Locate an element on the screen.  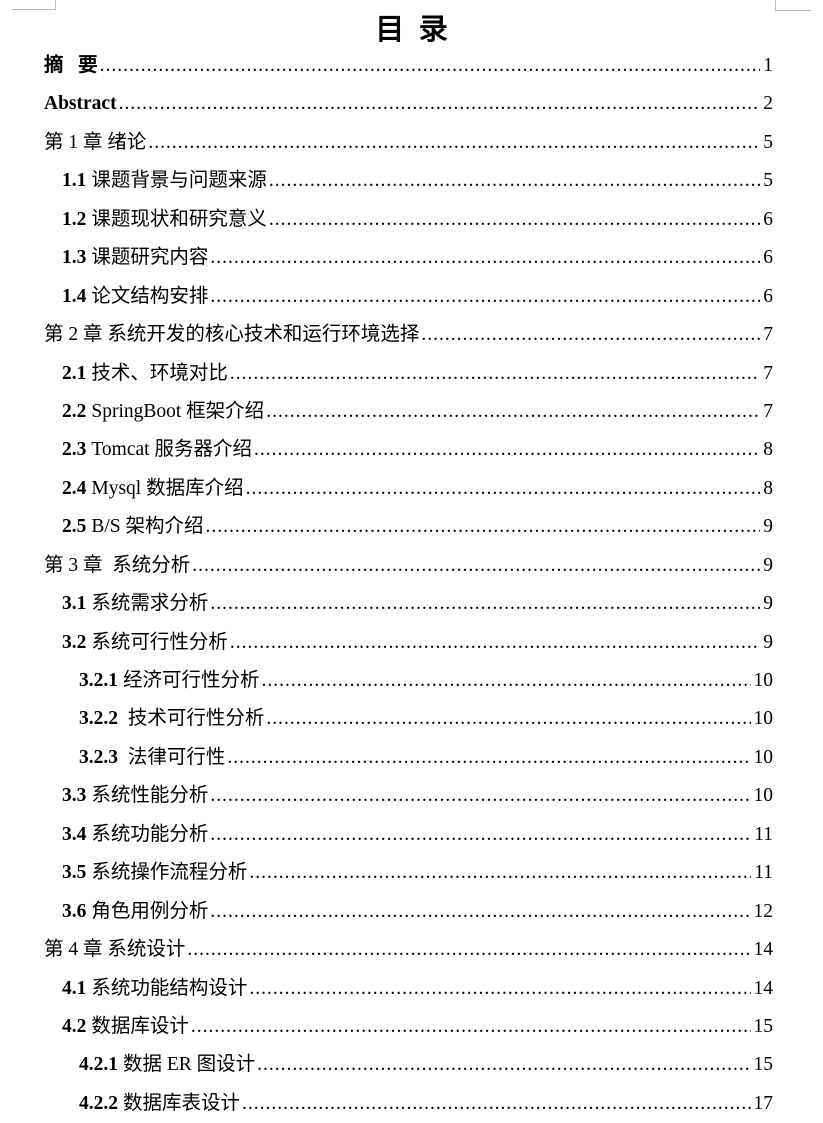
toc-entry-label: 技术、环境对比 is located at coordinates (159, 373).